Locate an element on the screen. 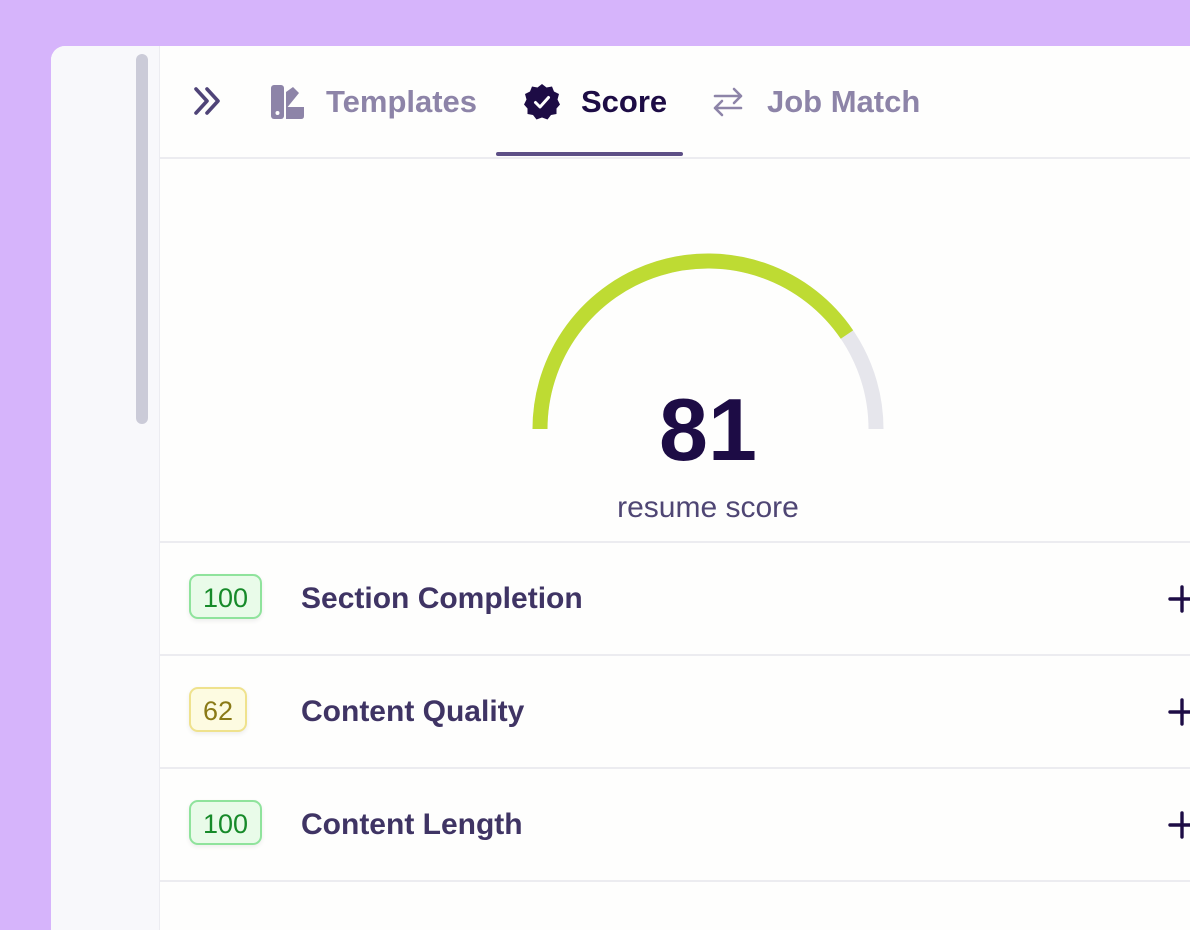 The height and width of the screenshot is (930, 1190). tab-bar: Templates Score Job Ma is located at coordinates (675, 102).